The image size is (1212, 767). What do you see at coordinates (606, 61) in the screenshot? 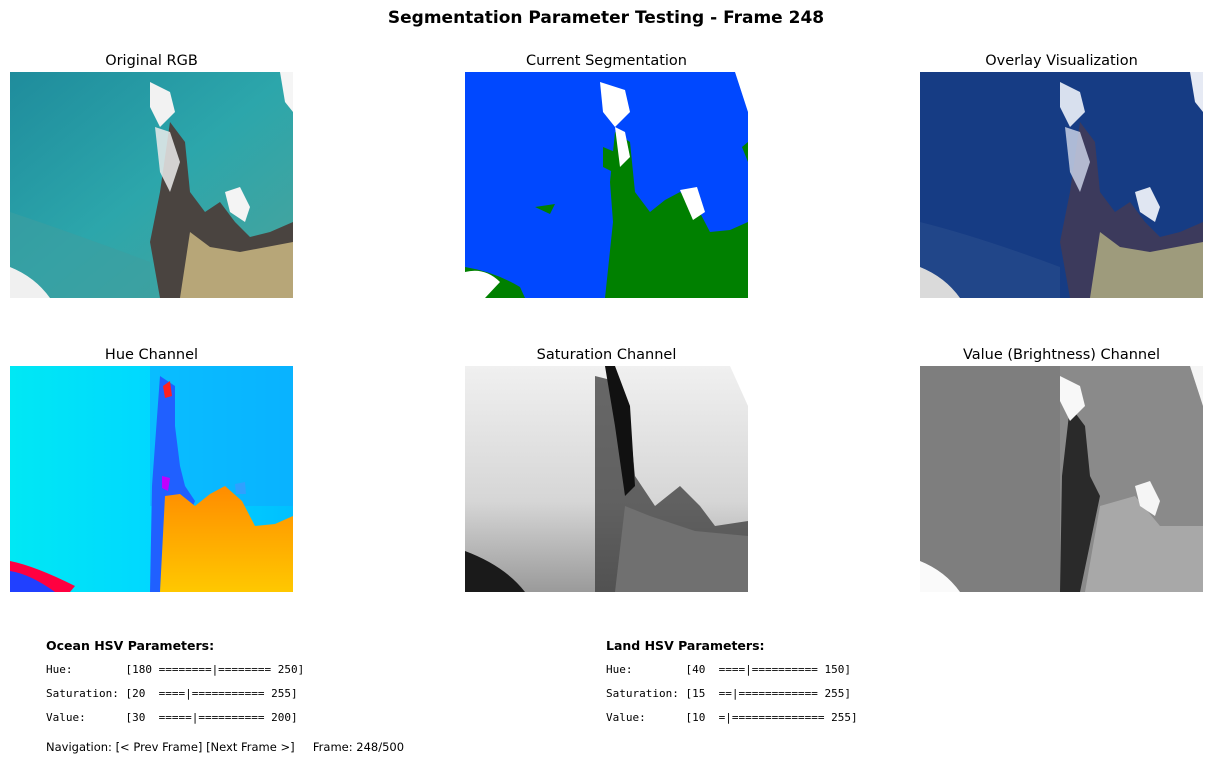
I see `panel-title: Current Segmentation` at bounding box center [606, 61].